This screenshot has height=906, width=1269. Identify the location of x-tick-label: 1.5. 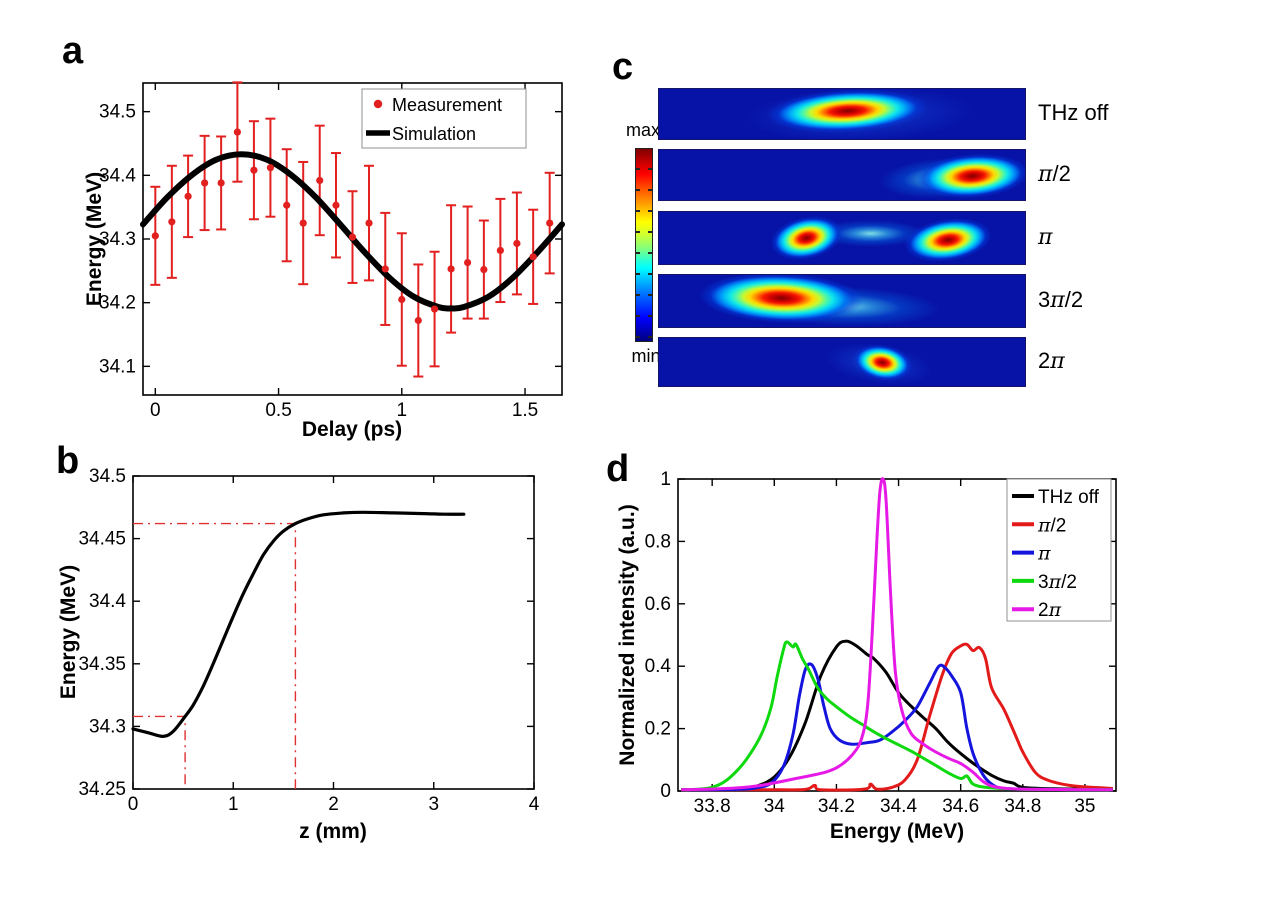
(525, 410).